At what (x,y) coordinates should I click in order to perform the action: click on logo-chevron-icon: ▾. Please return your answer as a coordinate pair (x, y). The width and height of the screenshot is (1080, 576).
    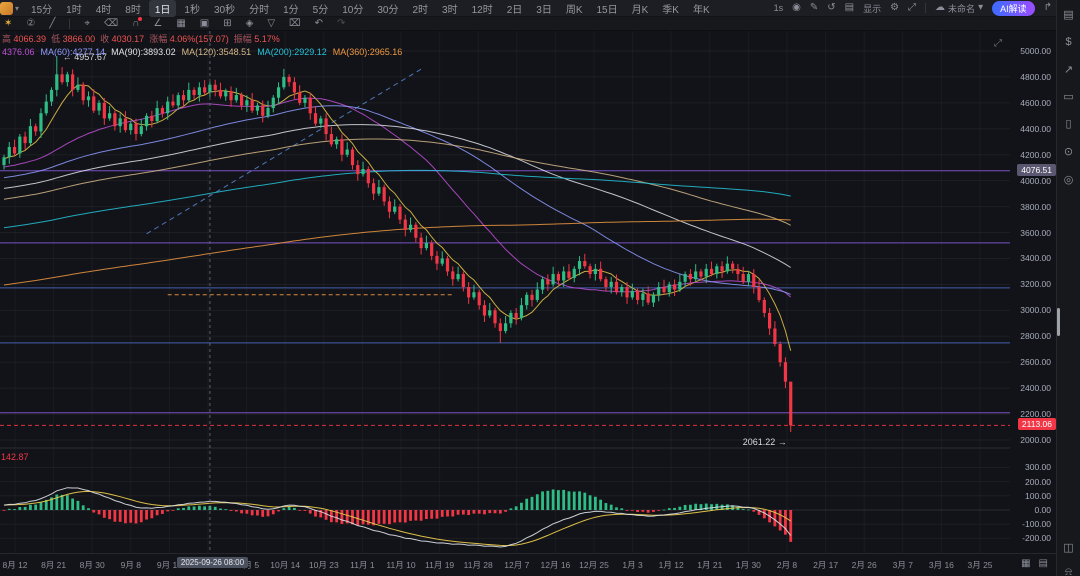
    Looking at the image, I should click on (17, 8).